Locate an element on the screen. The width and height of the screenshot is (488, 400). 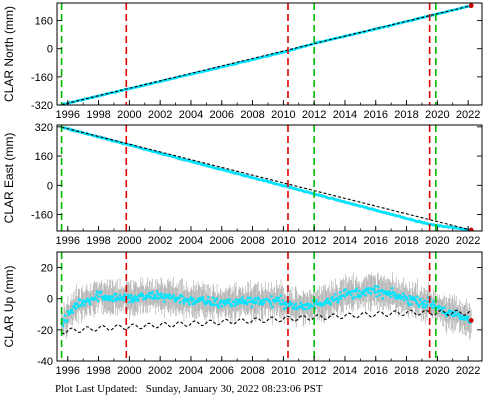
x-tick-label: 2016 is located at coordinates (376, 115).